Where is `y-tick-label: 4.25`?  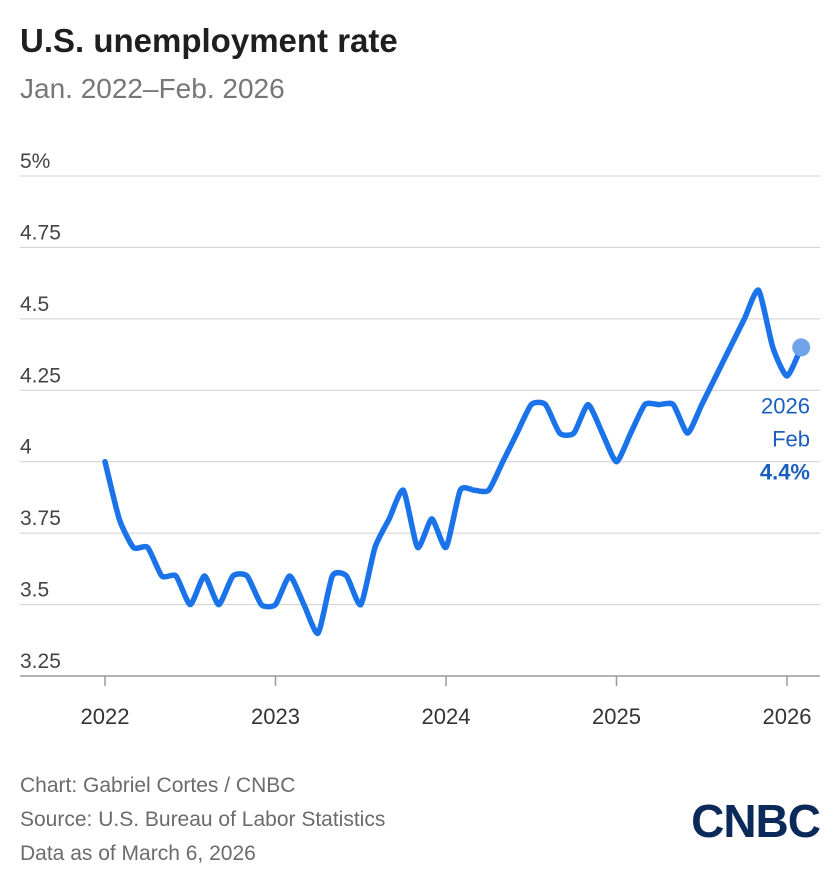 y-tick-label: 4.25 is located at coordinates (40, 375).